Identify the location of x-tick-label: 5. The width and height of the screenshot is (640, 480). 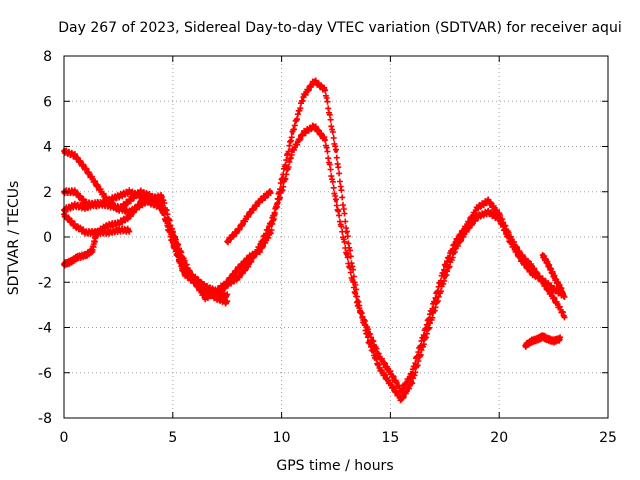
(172, 438).